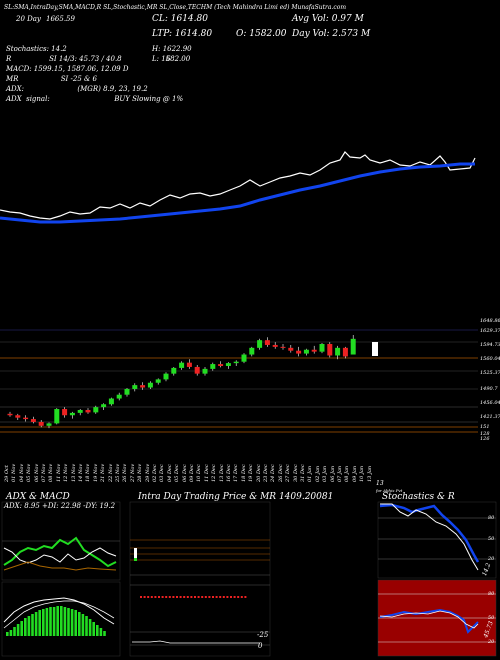 Image resolution: width=500 pixels, height=660 pixels. I want to click on ltp-label: LTP: 1614.80, so click(182, 34).